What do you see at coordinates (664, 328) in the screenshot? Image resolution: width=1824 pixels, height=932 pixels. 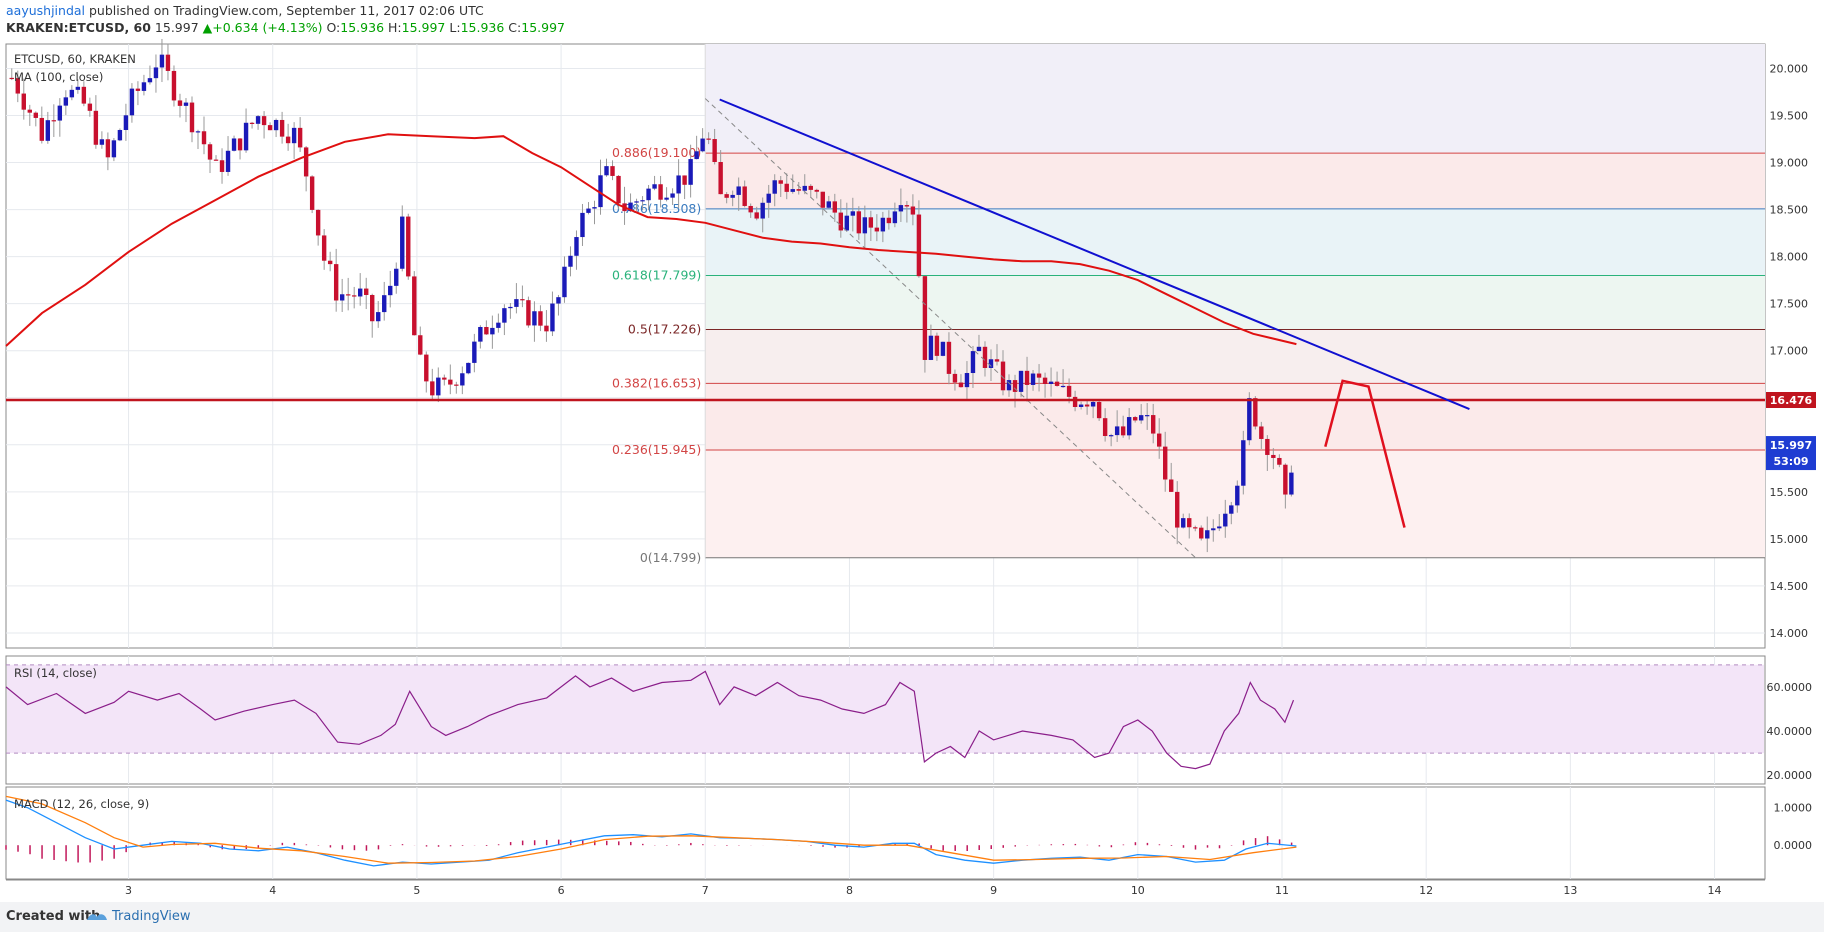 I see `fib-label: 0.5(17.226)` at bounding box center [664, 328].